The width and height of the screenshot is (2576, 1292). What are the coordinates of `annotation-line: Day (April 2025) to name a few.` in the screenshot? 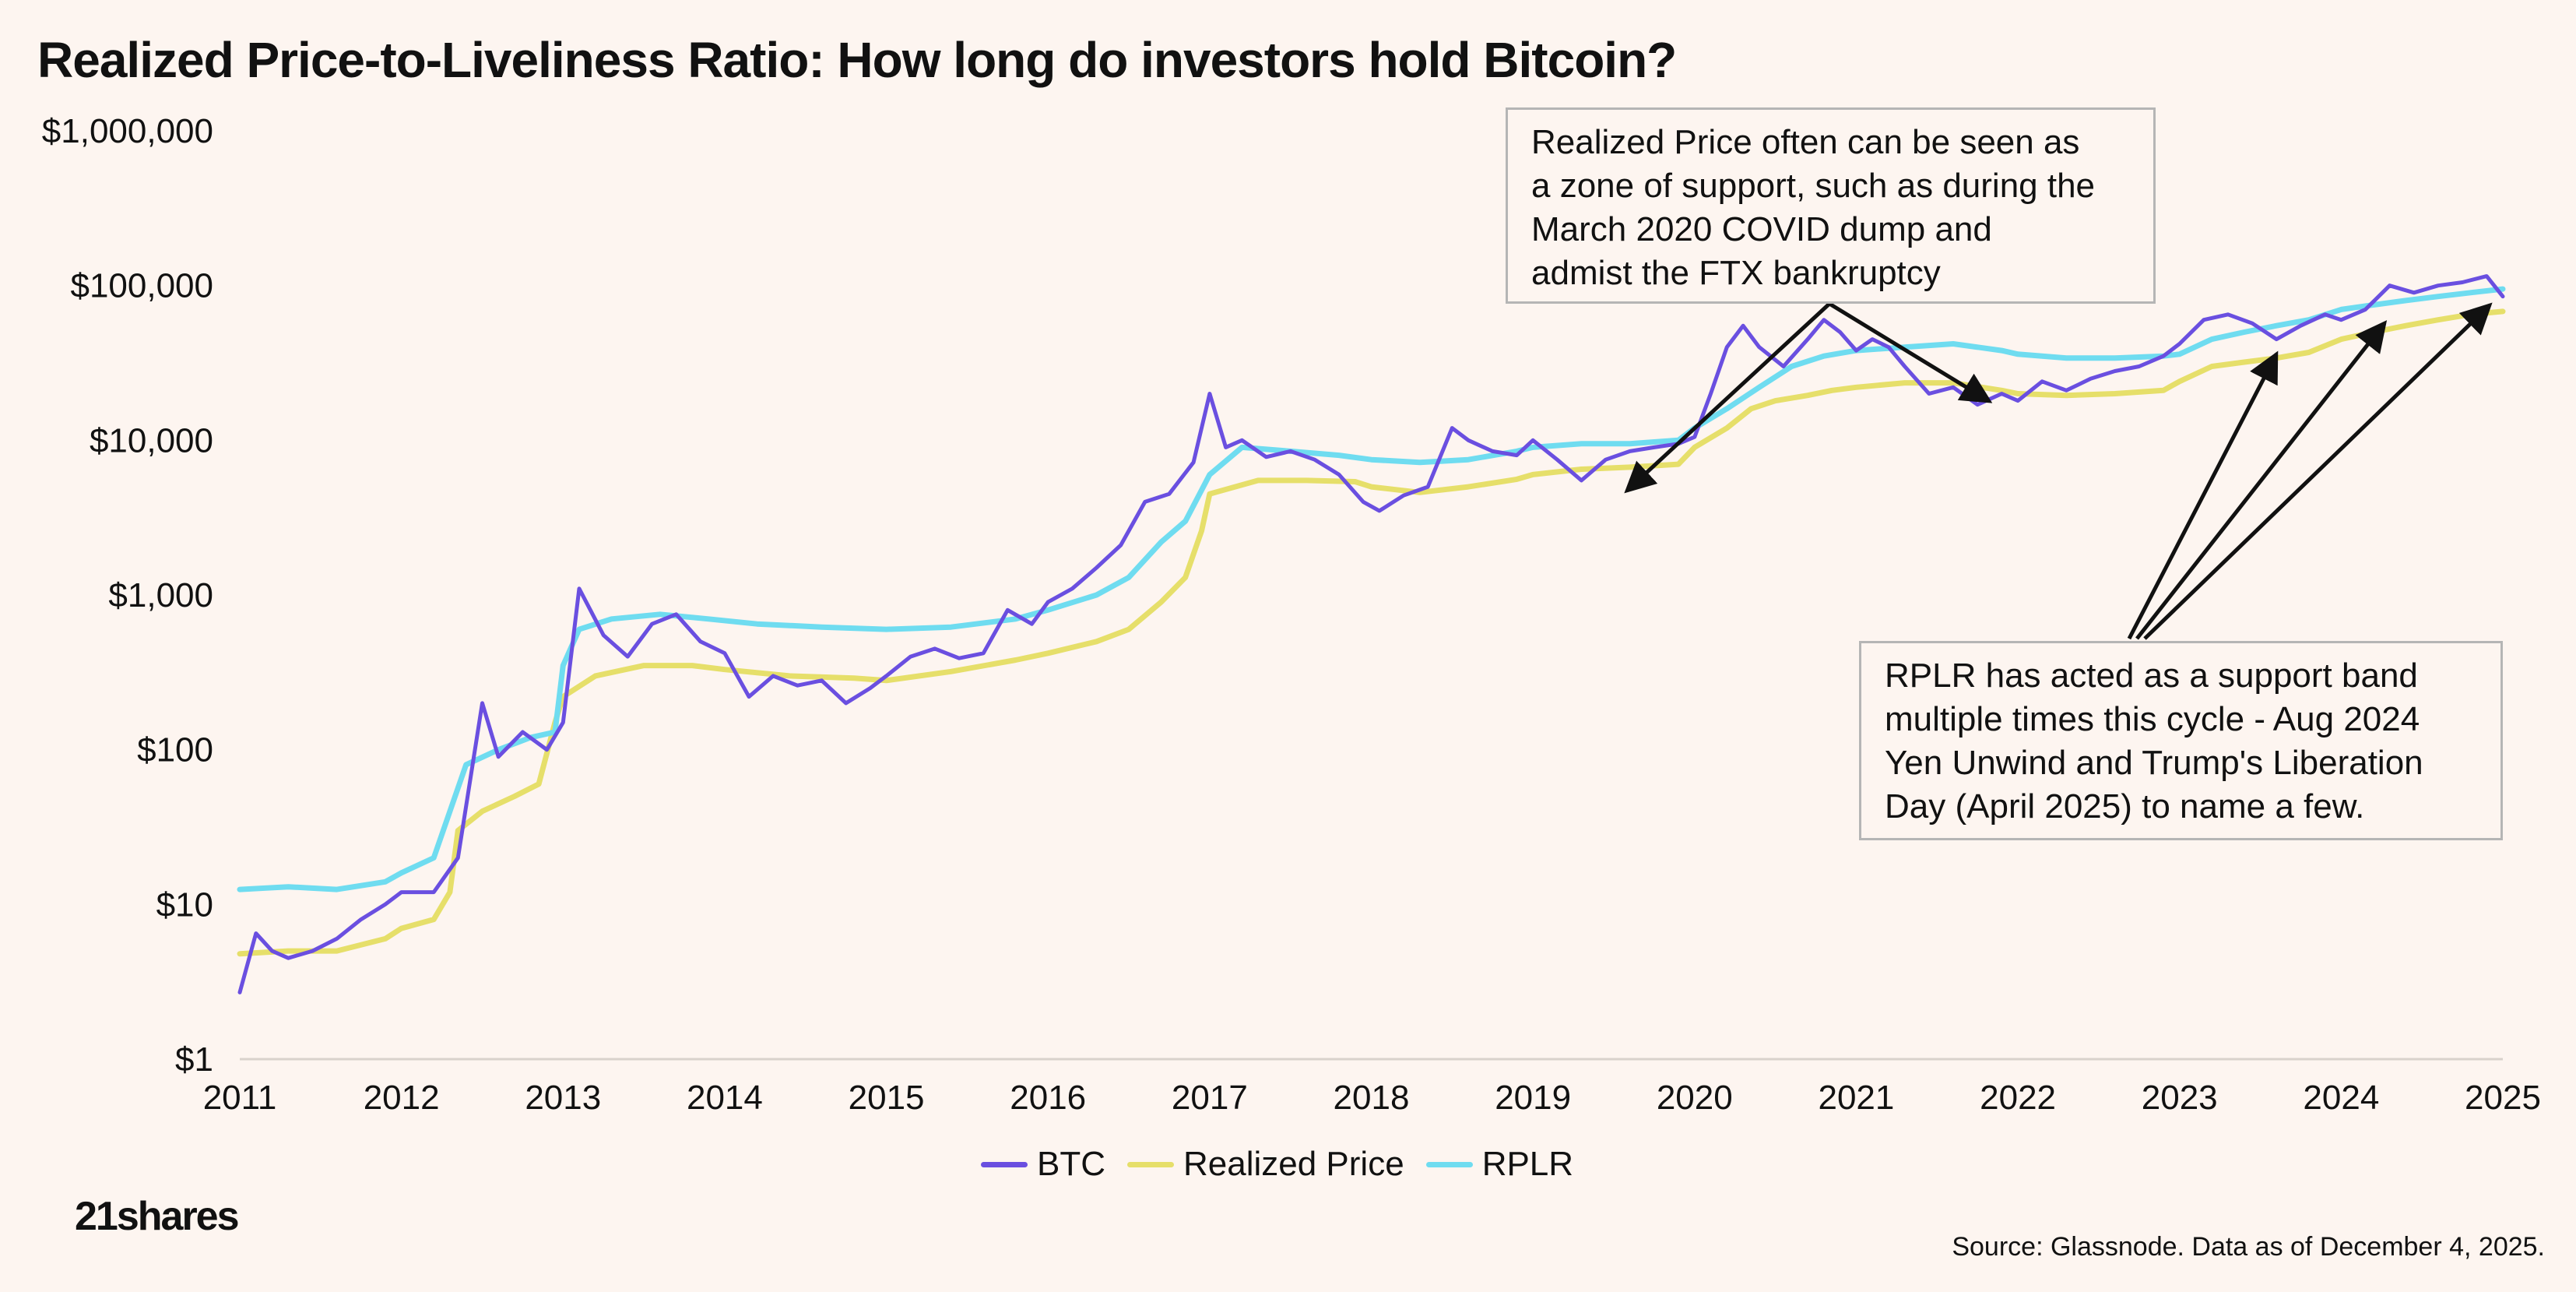 It's located at (2125, 806).